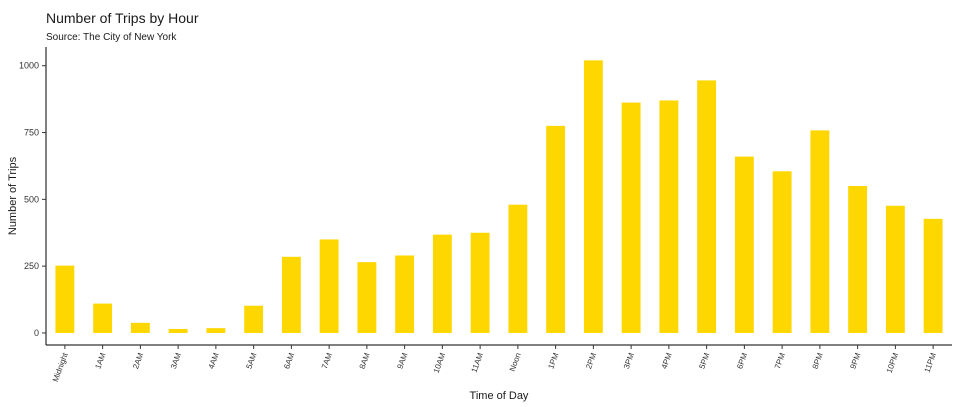 The image size is (963, 407). I want to click on x-tick-label: 8AM, so click(365, 360).